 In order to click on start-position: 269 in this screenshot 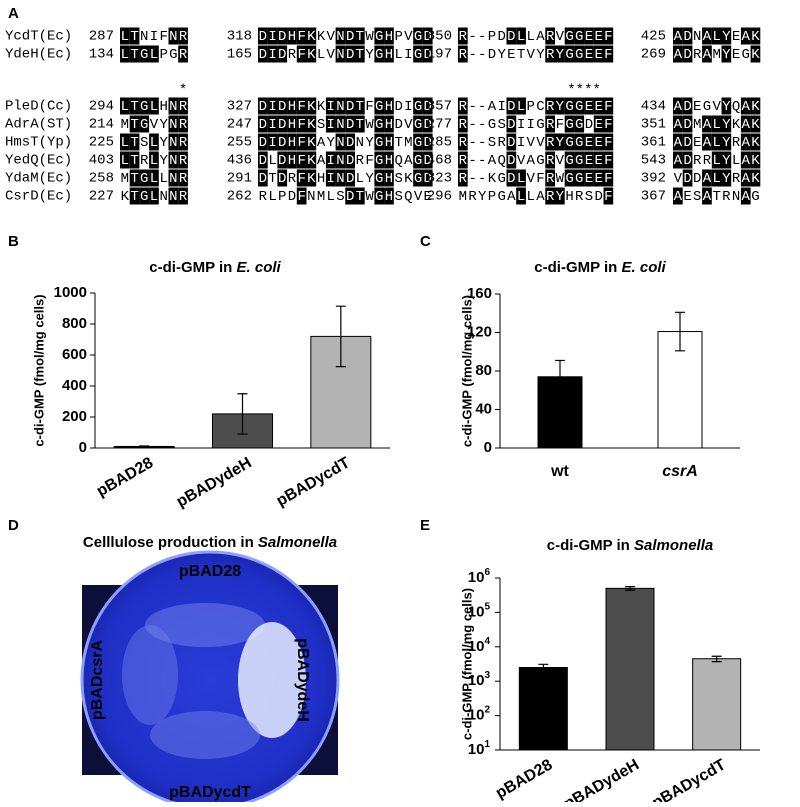, I will do `click(653, 55)`.